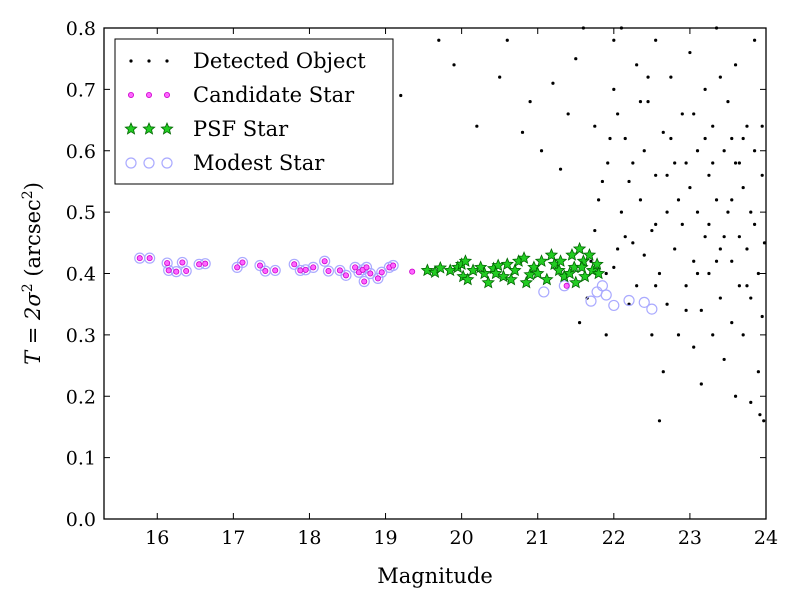 This screenshot has height=600, width=800. What do you see at coordinates (81, 213) in the screenshot?
I see `y-tick-label: 0.5` at bounding box center [81, 213].